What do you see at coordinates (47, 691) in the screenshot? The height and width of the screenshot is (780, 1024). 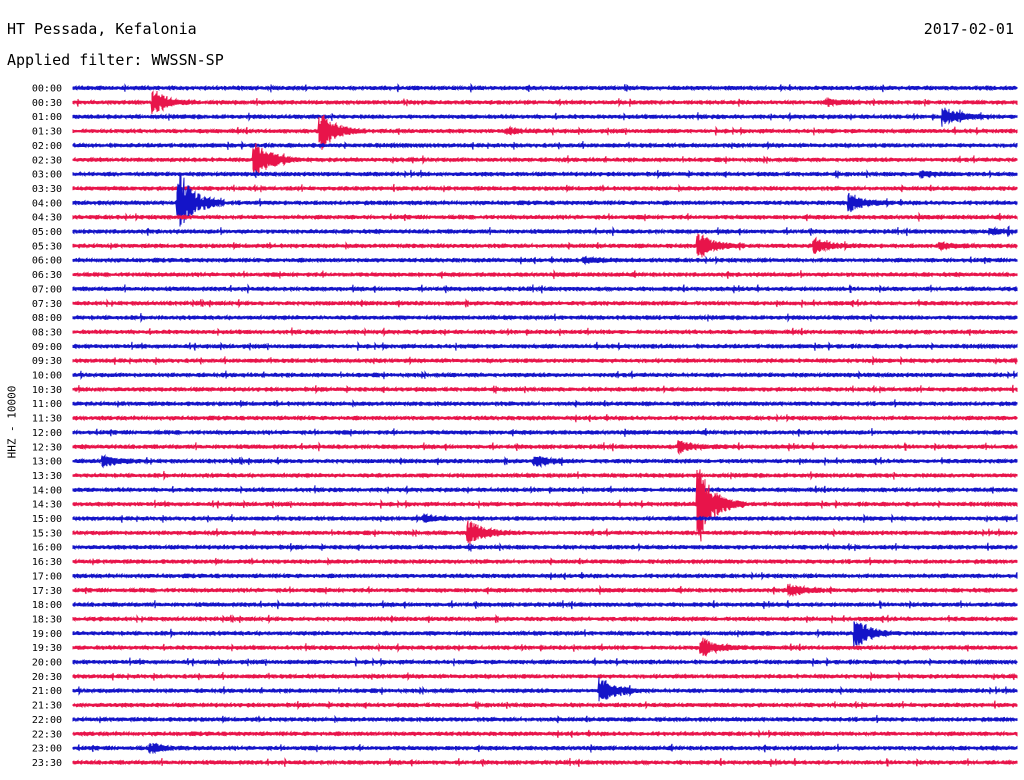 I see `row-time-label: 21:00` at bounding box center [47, 691].